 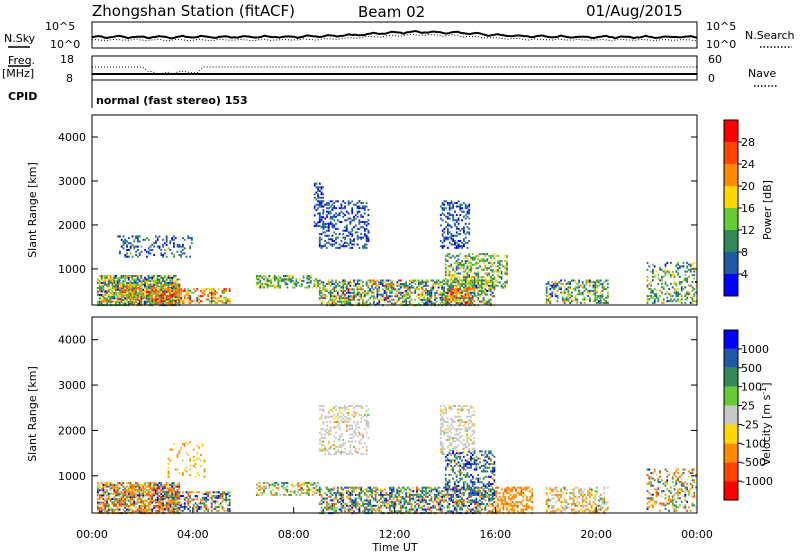 I want to click on velocity-colorbar: 1000 500 100 25 -25 -100 -500 -1000, so click(x=748, y=415).